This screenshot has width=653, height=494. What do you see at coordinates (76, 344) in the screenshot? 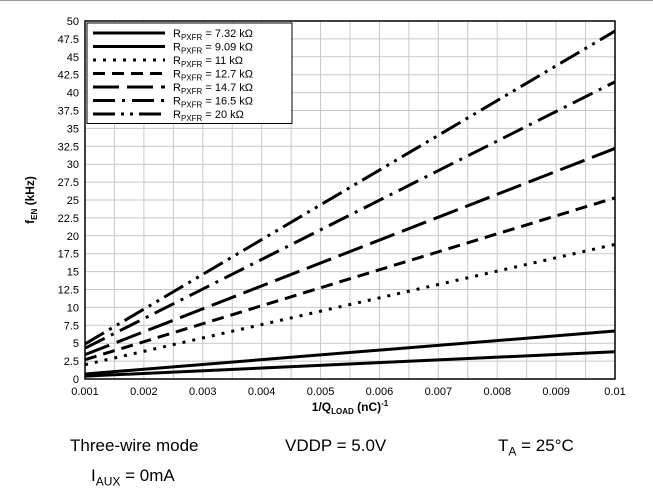
I see `y-tick-label: 5` at bounding box center [76, 344].